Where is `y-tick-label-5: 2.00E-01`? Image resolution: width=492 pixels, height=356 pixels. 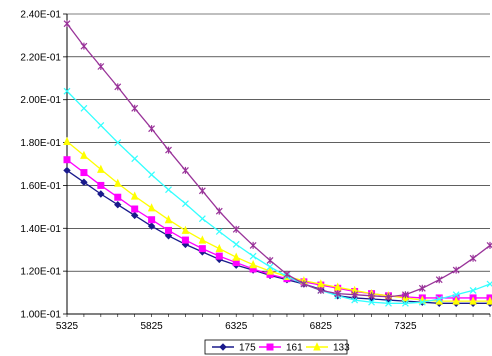
y-tick-label-5: 2.00E-01 is located at coordinates (40, 100).